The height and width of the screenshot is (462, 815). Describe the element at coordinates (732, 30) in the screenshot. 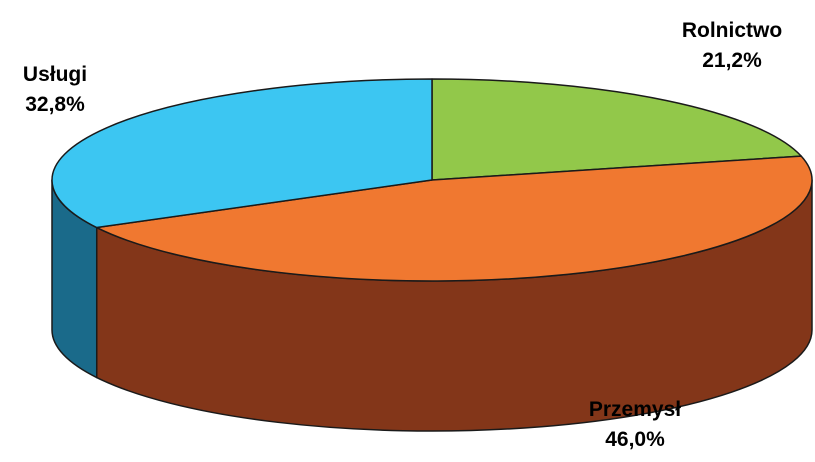

I see `label-rolnictwo-name: Rolnictwo` at that location.